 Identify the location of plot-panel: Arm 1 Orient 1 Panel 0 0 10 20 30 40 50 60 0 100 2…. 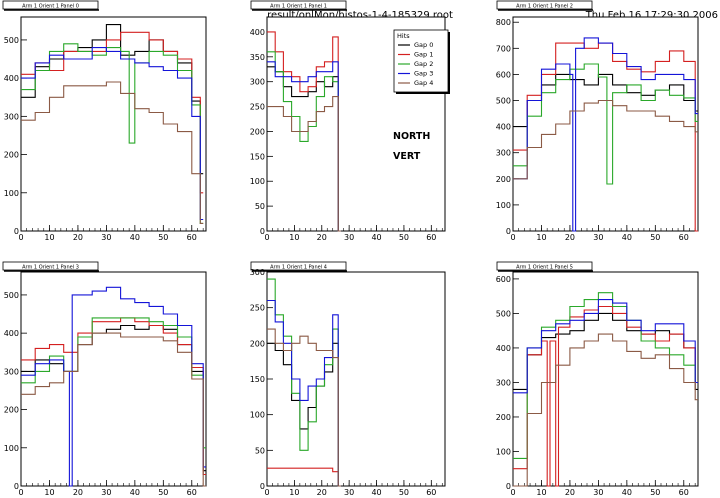
(104, 121).